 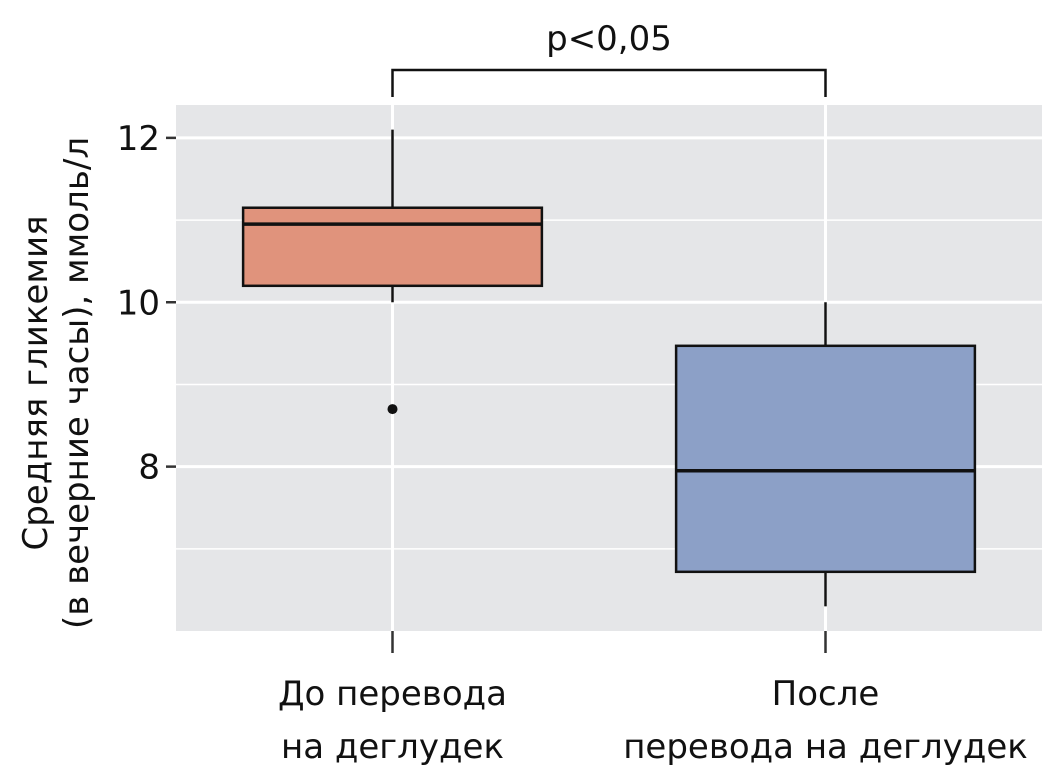 I want to click on y-tick-label: 8, so click(x=149, y=468).